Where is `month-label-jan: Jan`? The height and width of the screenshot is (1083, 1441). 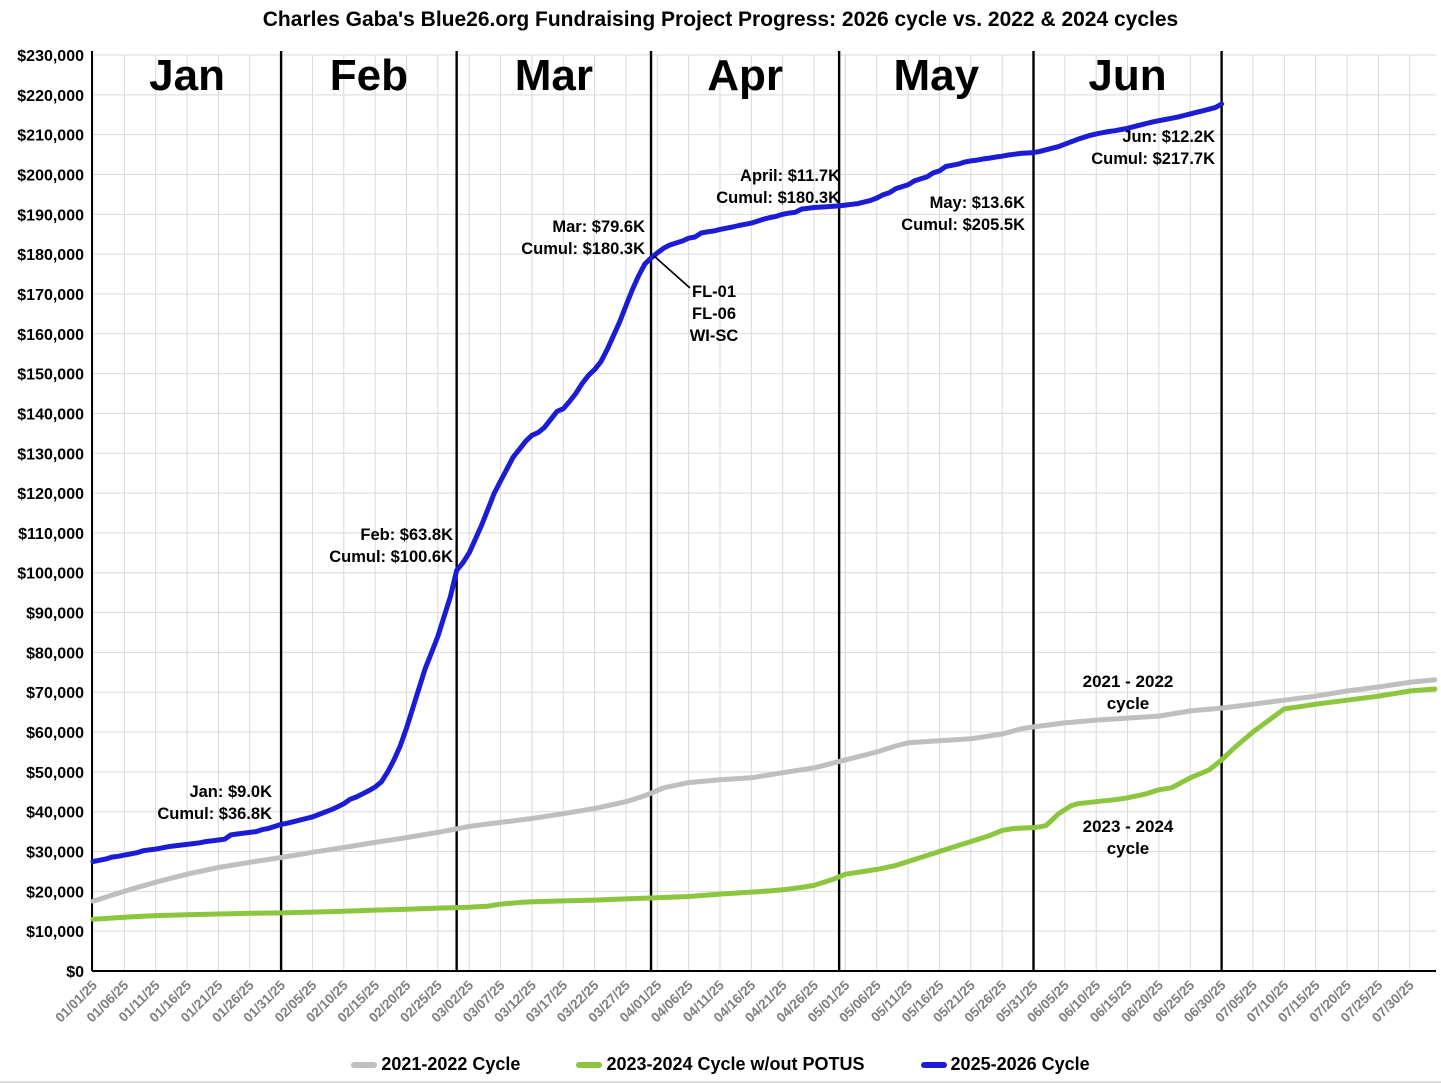
month-label-jan: Jan is located at coordinates (187, 75).